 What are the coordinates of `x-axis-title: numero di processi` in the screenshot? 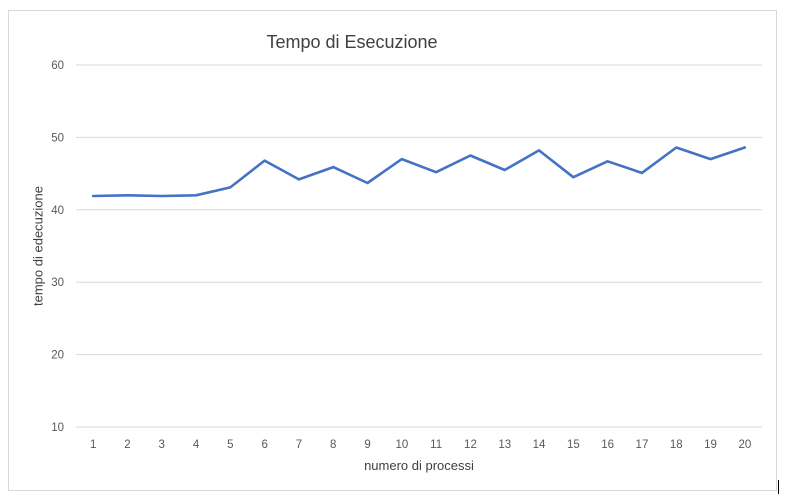 It's located at (419, 465).